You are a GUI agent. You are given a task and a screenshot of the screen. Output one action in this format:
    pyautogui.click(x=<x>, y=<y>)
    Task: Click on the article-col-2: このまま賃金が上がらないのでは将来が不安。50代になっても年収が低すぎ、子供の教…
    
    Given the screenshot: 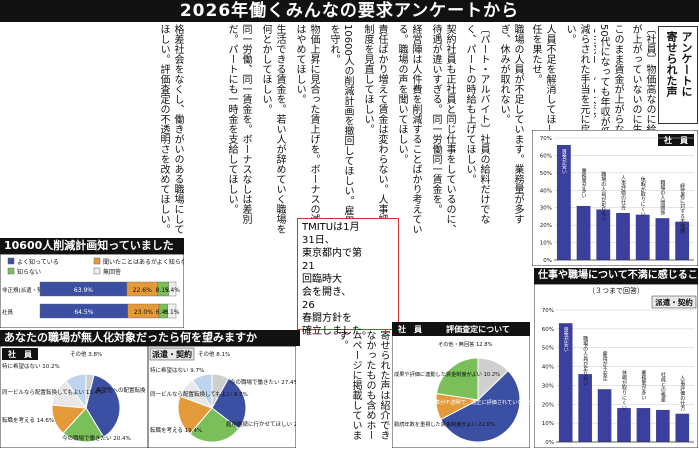 What is the action you would take?
    pyautogui.click(x=608, y=129)
    